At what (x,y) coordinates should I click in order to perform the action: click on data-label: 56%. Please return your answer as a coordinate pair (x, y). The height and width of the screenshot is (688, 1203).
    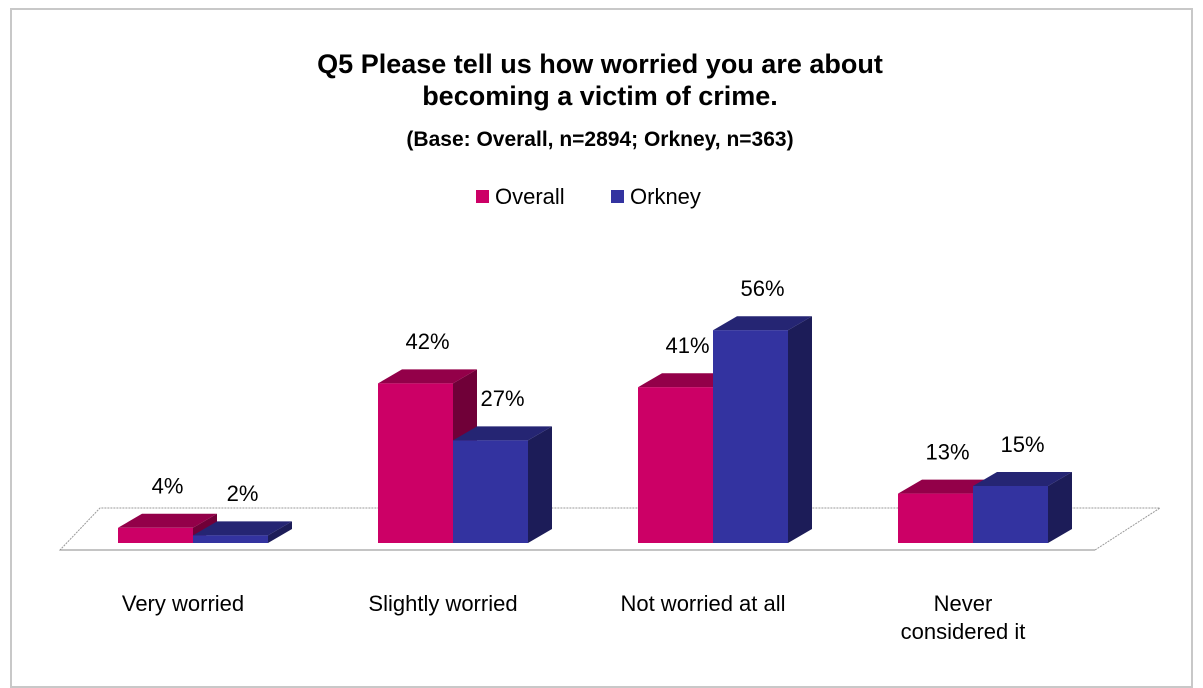
    Looking at the image, I should click on (762, 288).